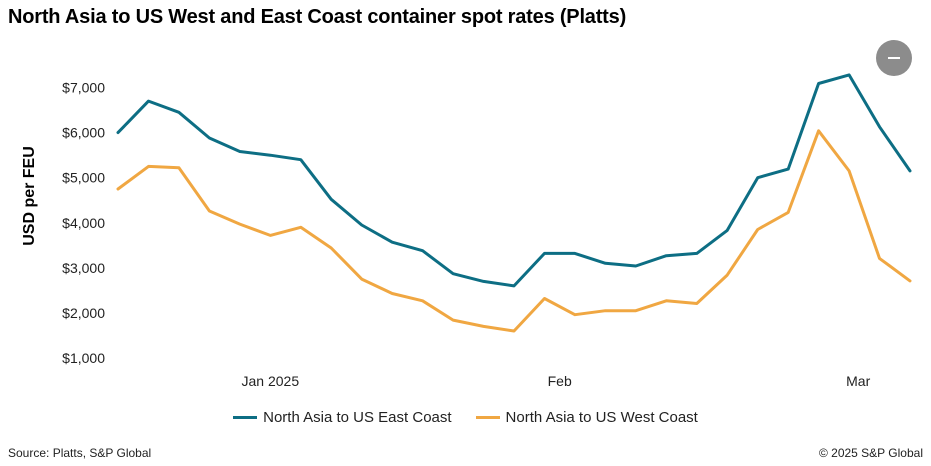 This screenshot has width=931, height=466. Describe the element at coordinates (858, 381) in the screenshot. I see `x-tick-label: Mar` at that location.